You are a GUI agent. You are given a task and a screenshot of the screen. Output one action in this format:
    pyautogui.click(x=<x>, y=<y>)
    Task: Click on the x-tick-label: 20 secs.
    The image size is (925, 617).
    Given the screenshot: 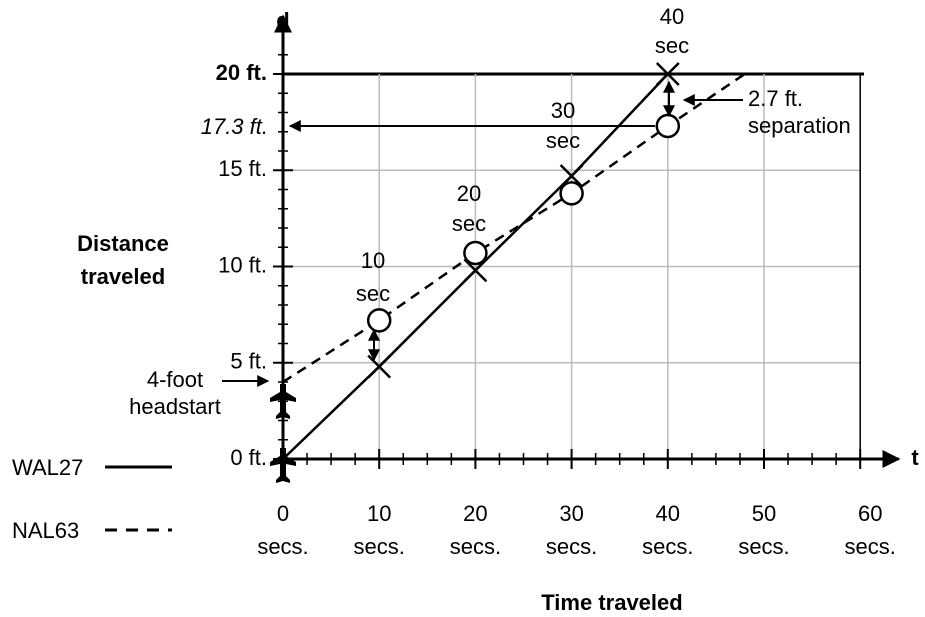 What is the action you would take?
    pyautogui.click(x=475, y=530)
    